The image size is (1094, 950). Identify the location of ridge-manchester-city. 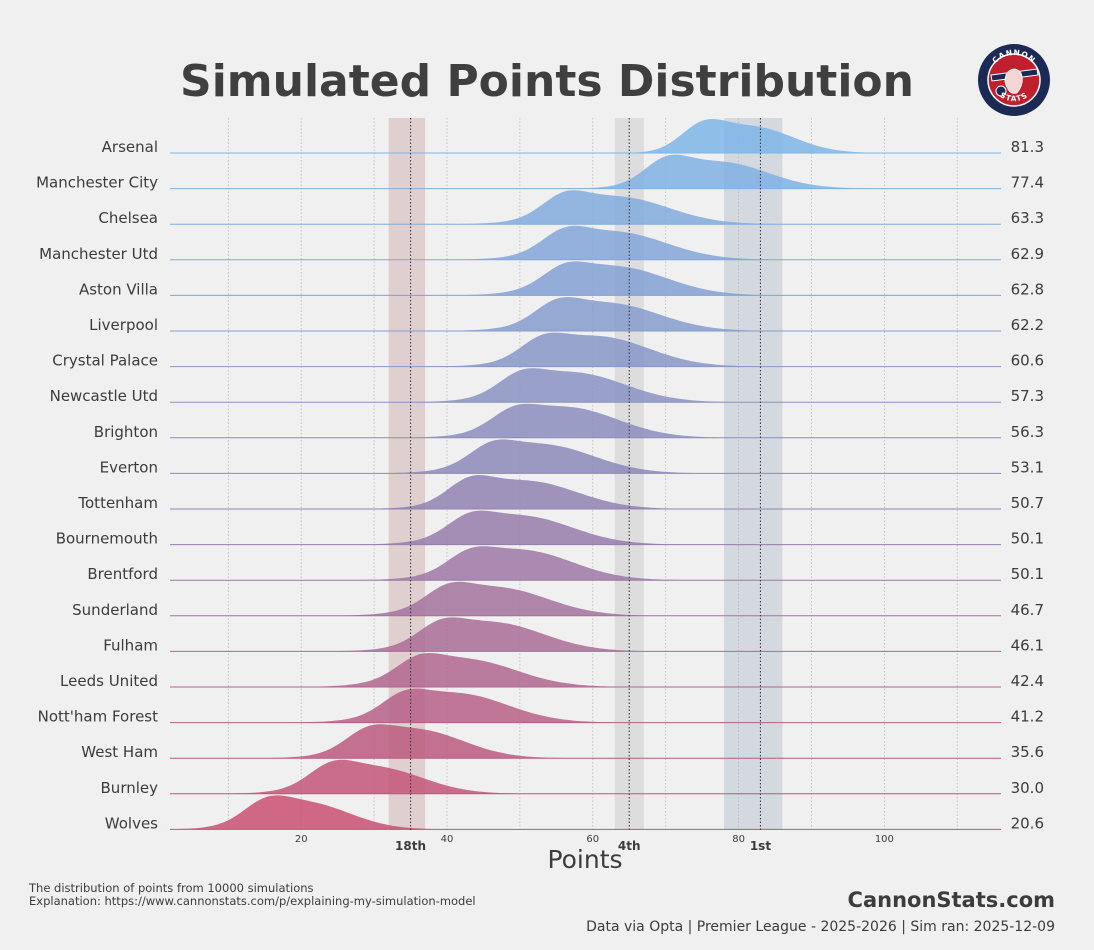
(585, 171).